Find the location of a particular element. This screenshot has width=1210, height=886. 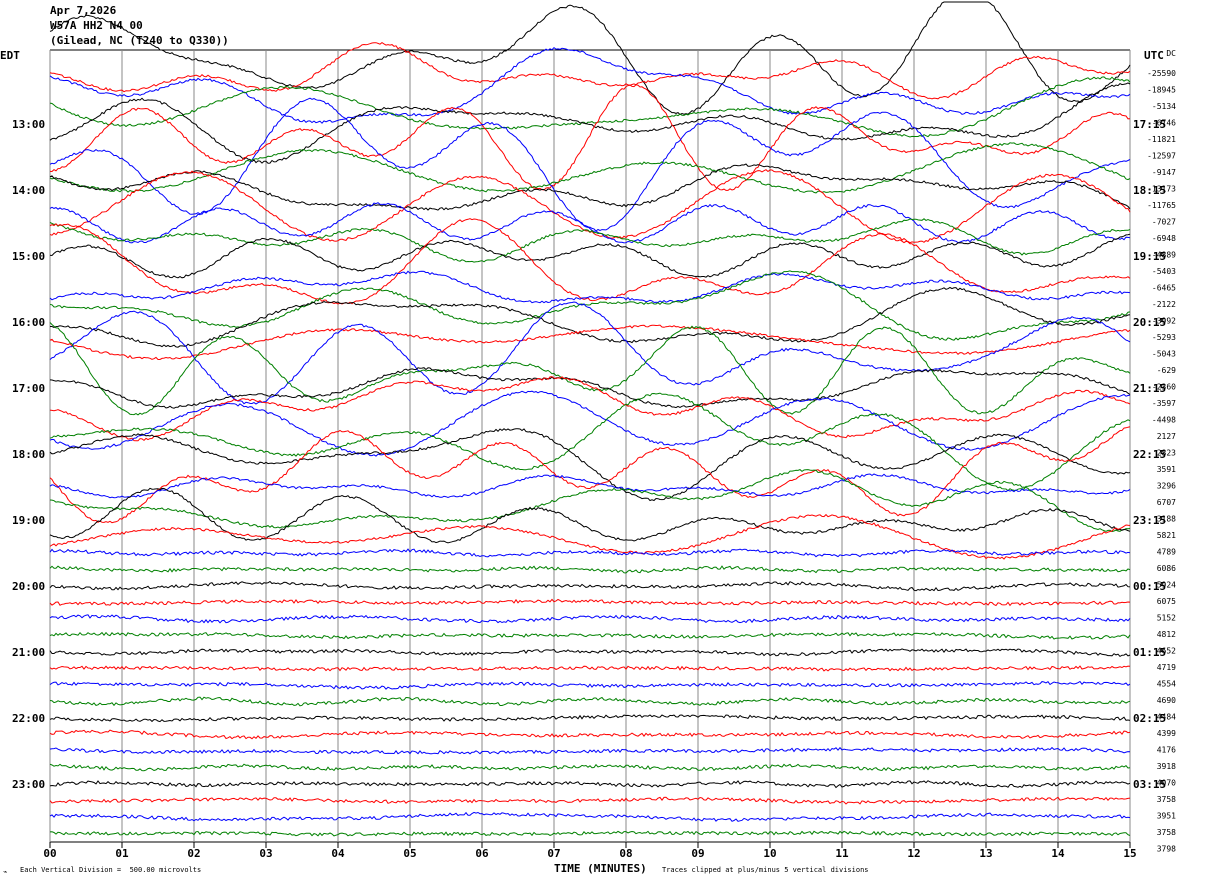

right-hour-label: 18:15 is located at coordinates (1149, 190).